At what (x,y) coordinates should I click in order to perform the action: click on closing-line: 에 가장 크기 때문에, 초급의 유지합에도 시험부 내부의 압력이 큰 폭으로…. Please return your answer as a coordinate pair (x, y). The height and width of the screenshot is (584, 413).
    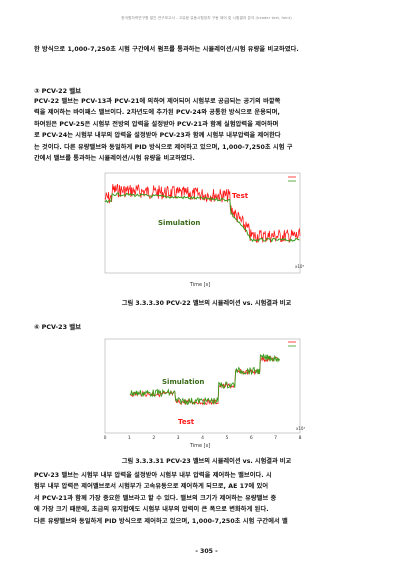
    Looking at the image, I should click on (151, 510).